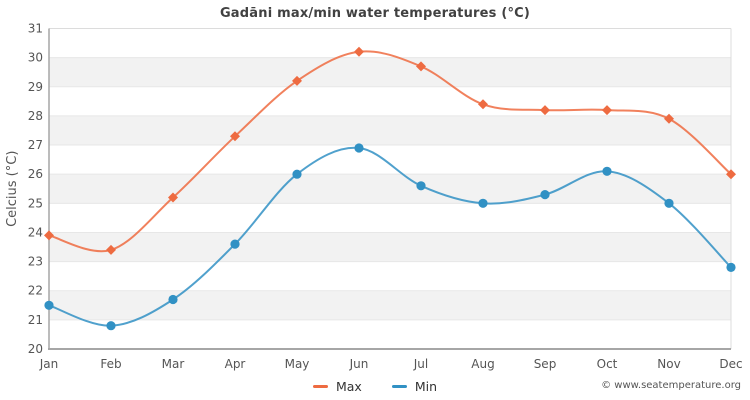  I want to click on y-tick-label: 24, so click(35, 232).